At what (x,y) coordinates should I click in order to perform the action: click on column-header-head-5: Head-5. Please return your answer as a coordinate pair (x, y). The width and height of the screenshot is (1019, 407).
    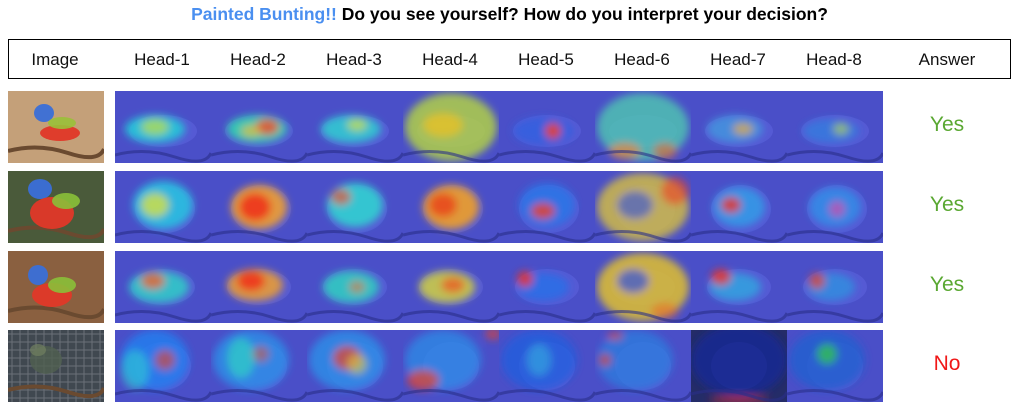
    Looking at the image, I should click on (546, 59).